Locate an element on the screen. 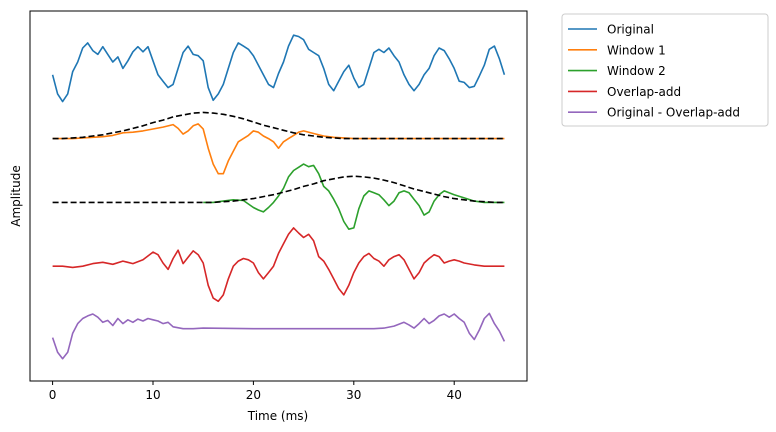  y-axis-label: Amplitude is located at coordinates (16, 196).